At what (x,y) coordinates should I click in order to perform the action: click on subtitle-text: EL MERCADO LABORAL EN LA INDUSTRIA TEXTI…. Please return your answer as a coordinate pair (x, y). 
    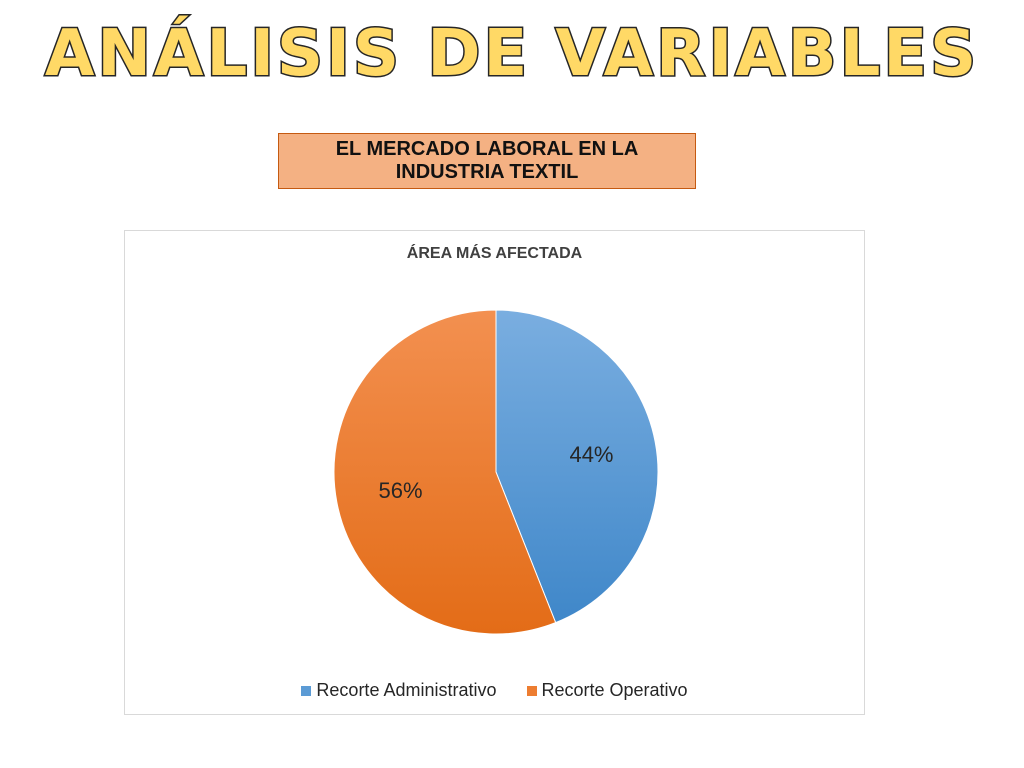
    Looking at the image, I should click on (487, 160).